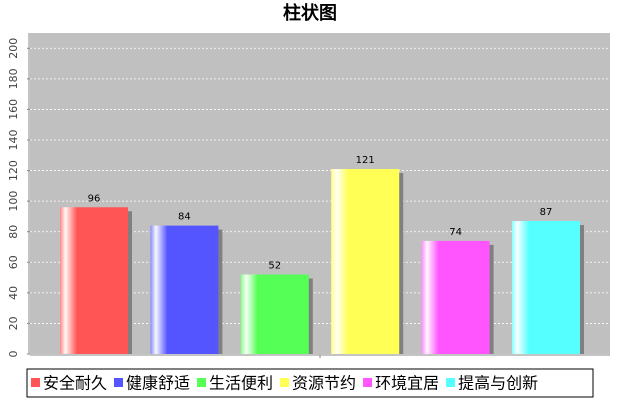  What do you see at coordinates (13, 323) in the screenshot?
I see `y-tick-label: 20` at bounding box center [13, 323].